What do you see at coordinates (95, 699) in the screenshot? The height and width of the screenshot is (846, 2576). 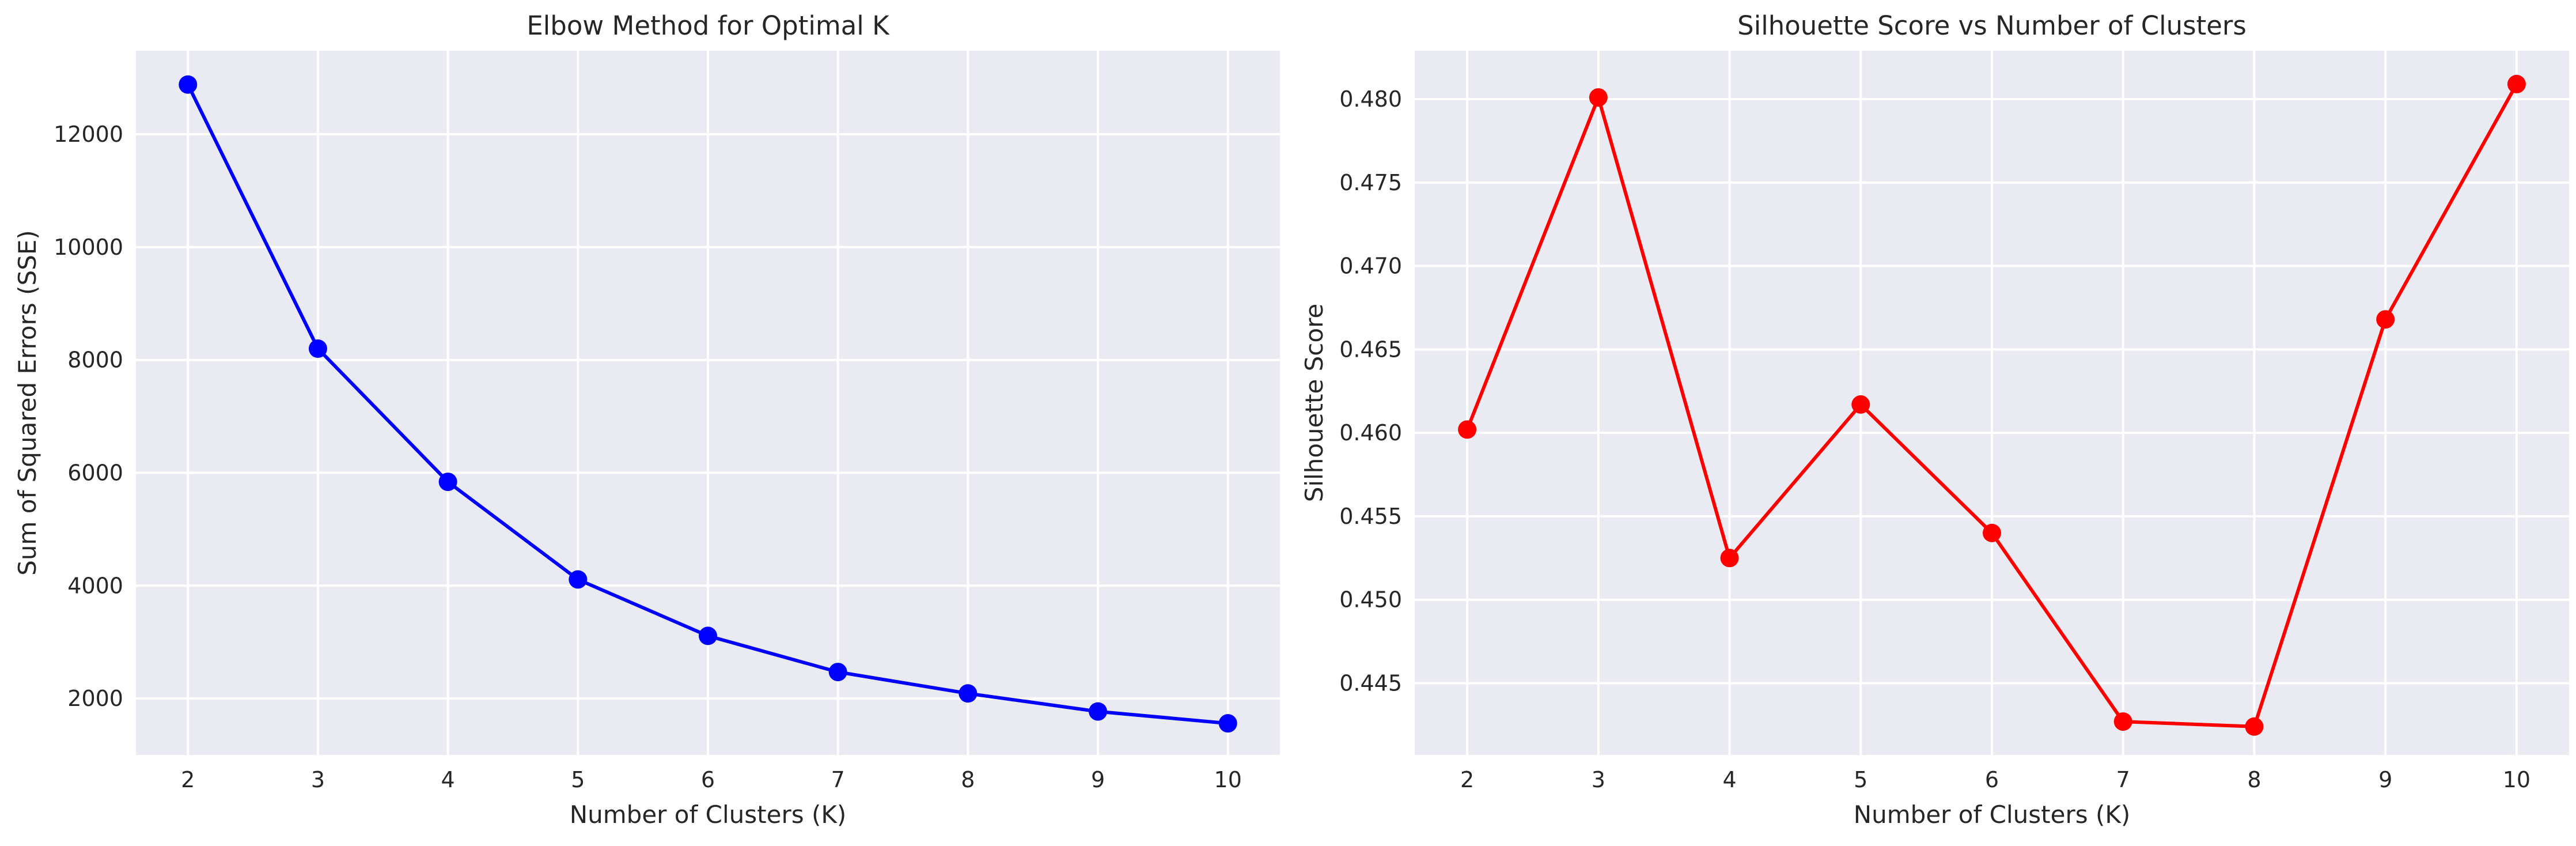 I see `chart-0-y-tick-label: 2000` at bounding box center [95, 699].